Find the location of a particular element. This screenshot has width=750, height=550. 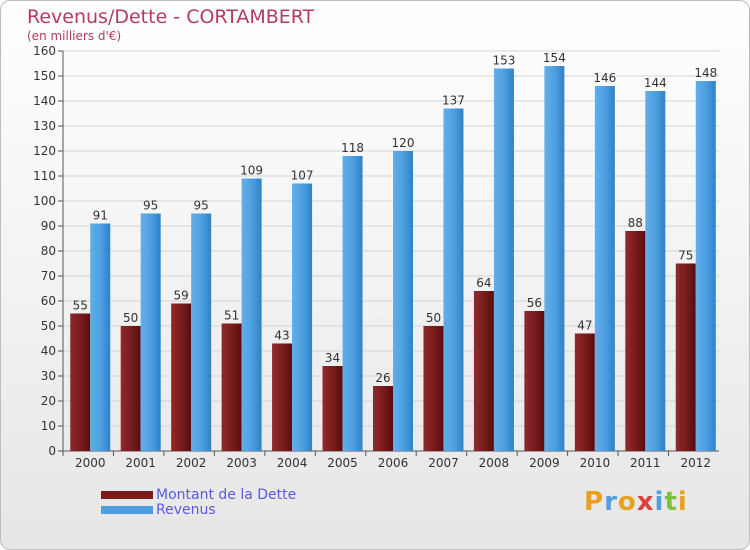

legend-swatch-dette is located at coordinates (127, 494).